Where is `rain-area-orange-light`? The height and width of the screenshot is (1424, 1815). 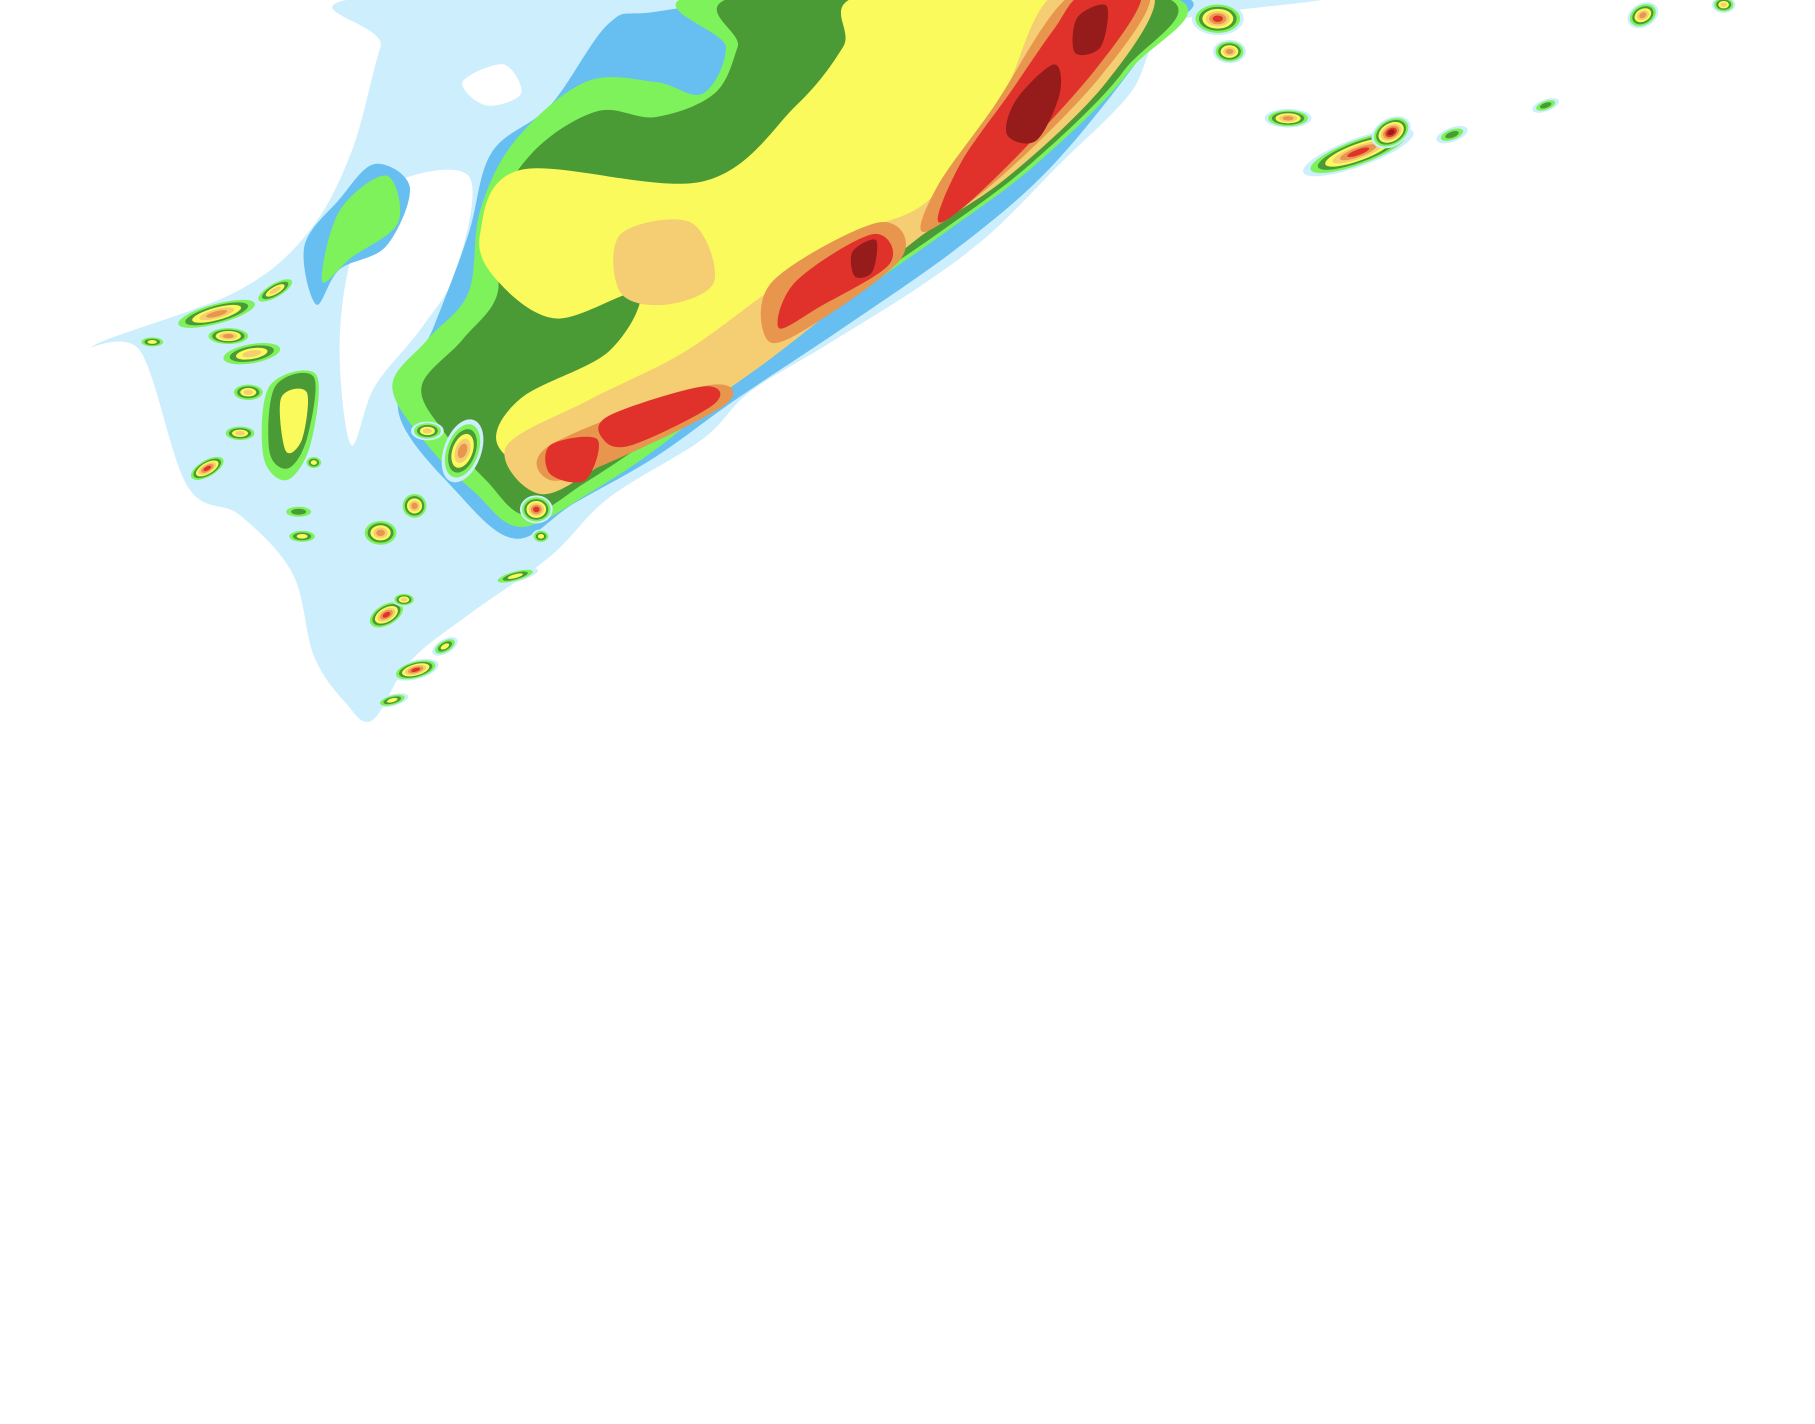
rain-area-orange-light is located at coordinates (664, 262).